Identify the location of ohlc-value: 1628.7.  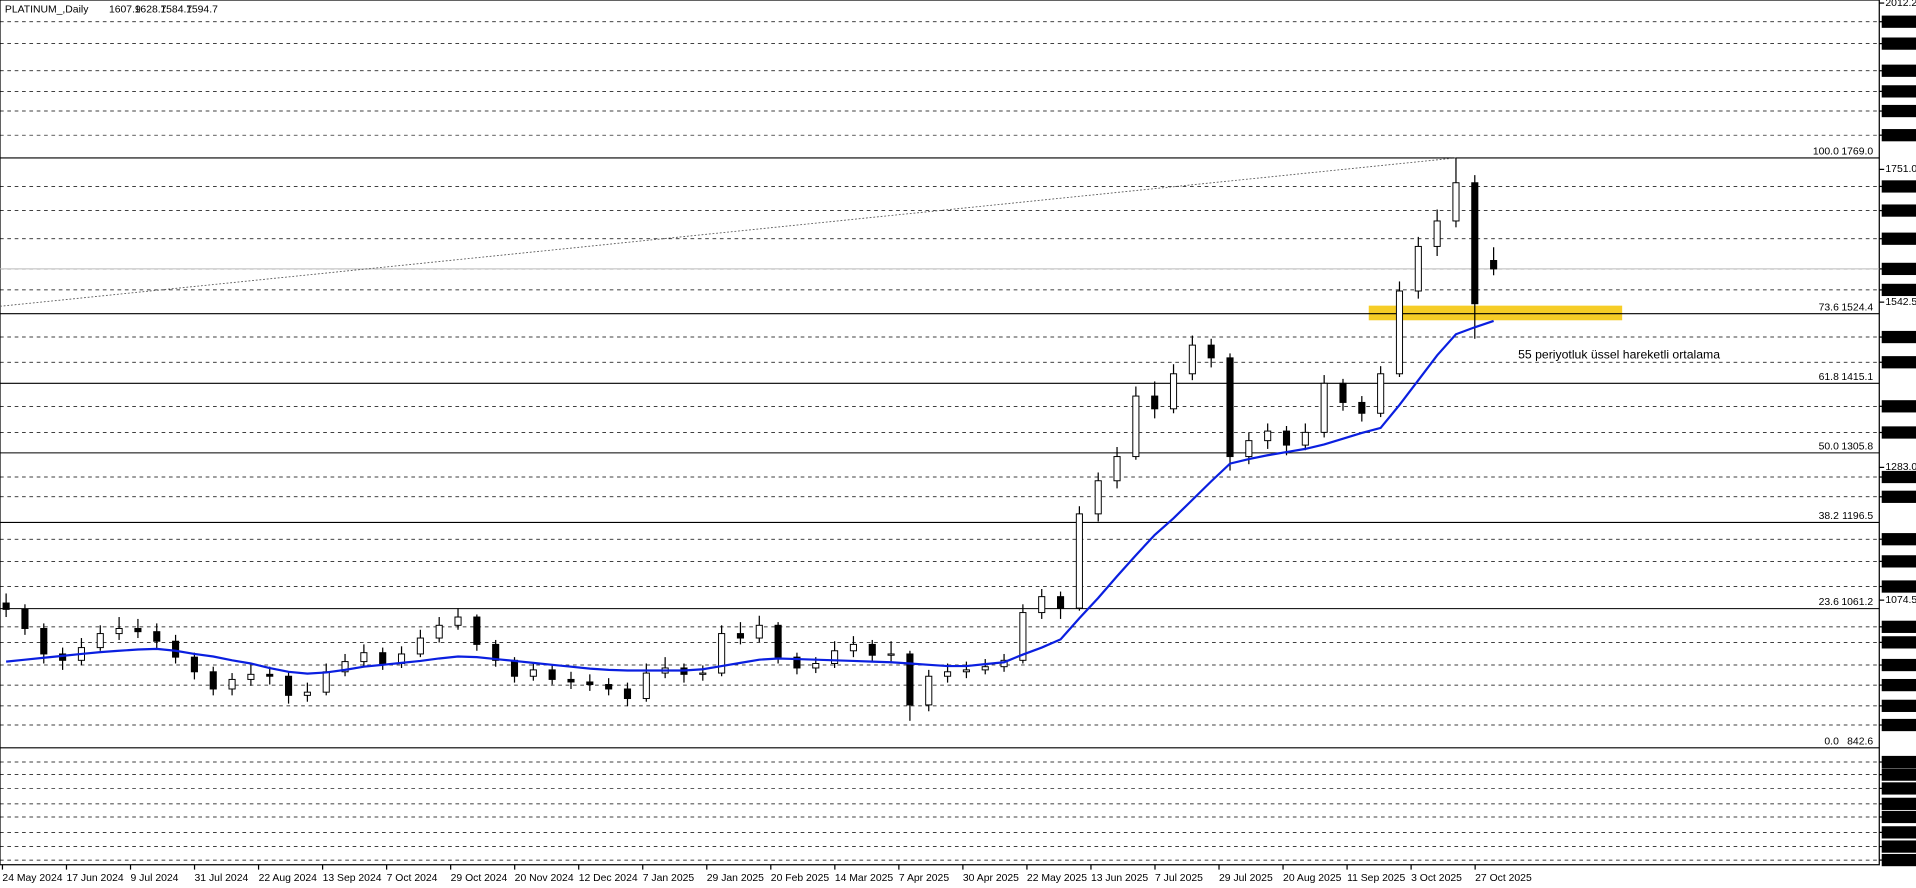
(151, 10).